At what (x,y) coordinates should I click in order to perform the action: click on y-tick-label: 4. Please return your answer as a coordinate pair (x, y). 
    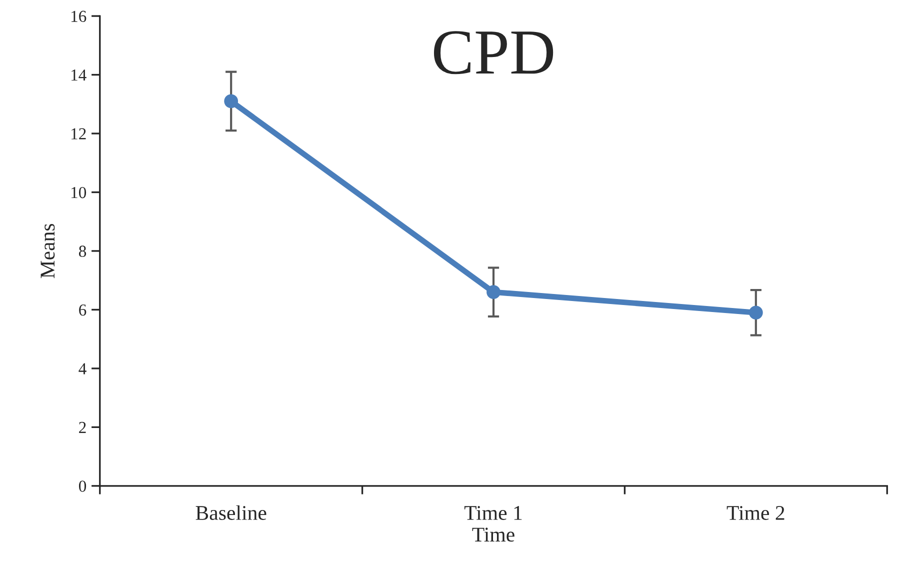
    Looking at the image, I should click on (82, 368).